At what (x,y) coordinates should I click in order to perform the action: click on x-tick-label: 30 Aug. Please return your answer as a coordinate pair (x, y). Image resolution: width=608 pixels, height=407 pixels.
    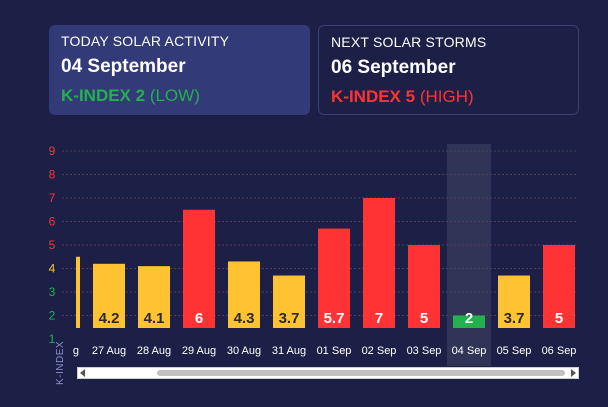
    Looking at the image, I should click on (244, 351).